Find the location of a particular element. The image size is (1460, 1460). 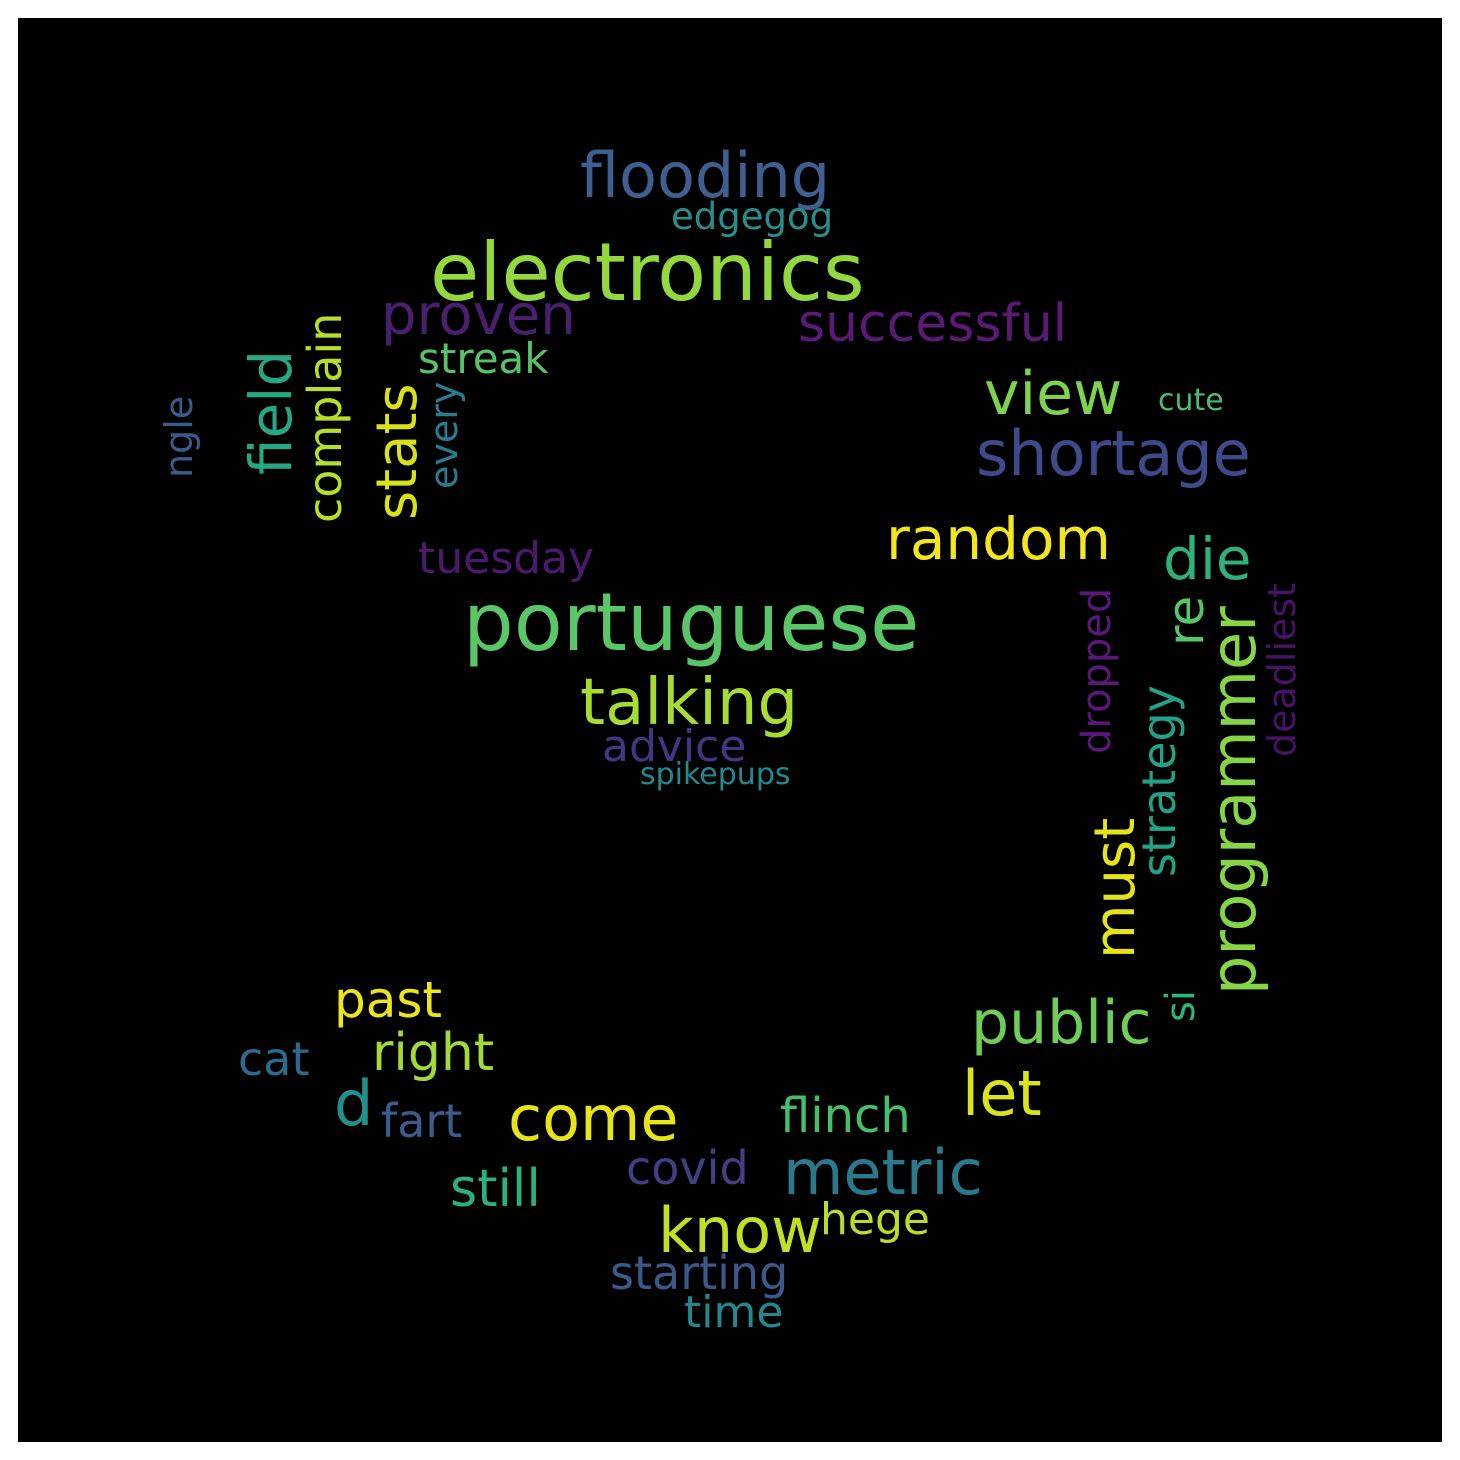

word-come: come is located at coordinates (593, 1118).